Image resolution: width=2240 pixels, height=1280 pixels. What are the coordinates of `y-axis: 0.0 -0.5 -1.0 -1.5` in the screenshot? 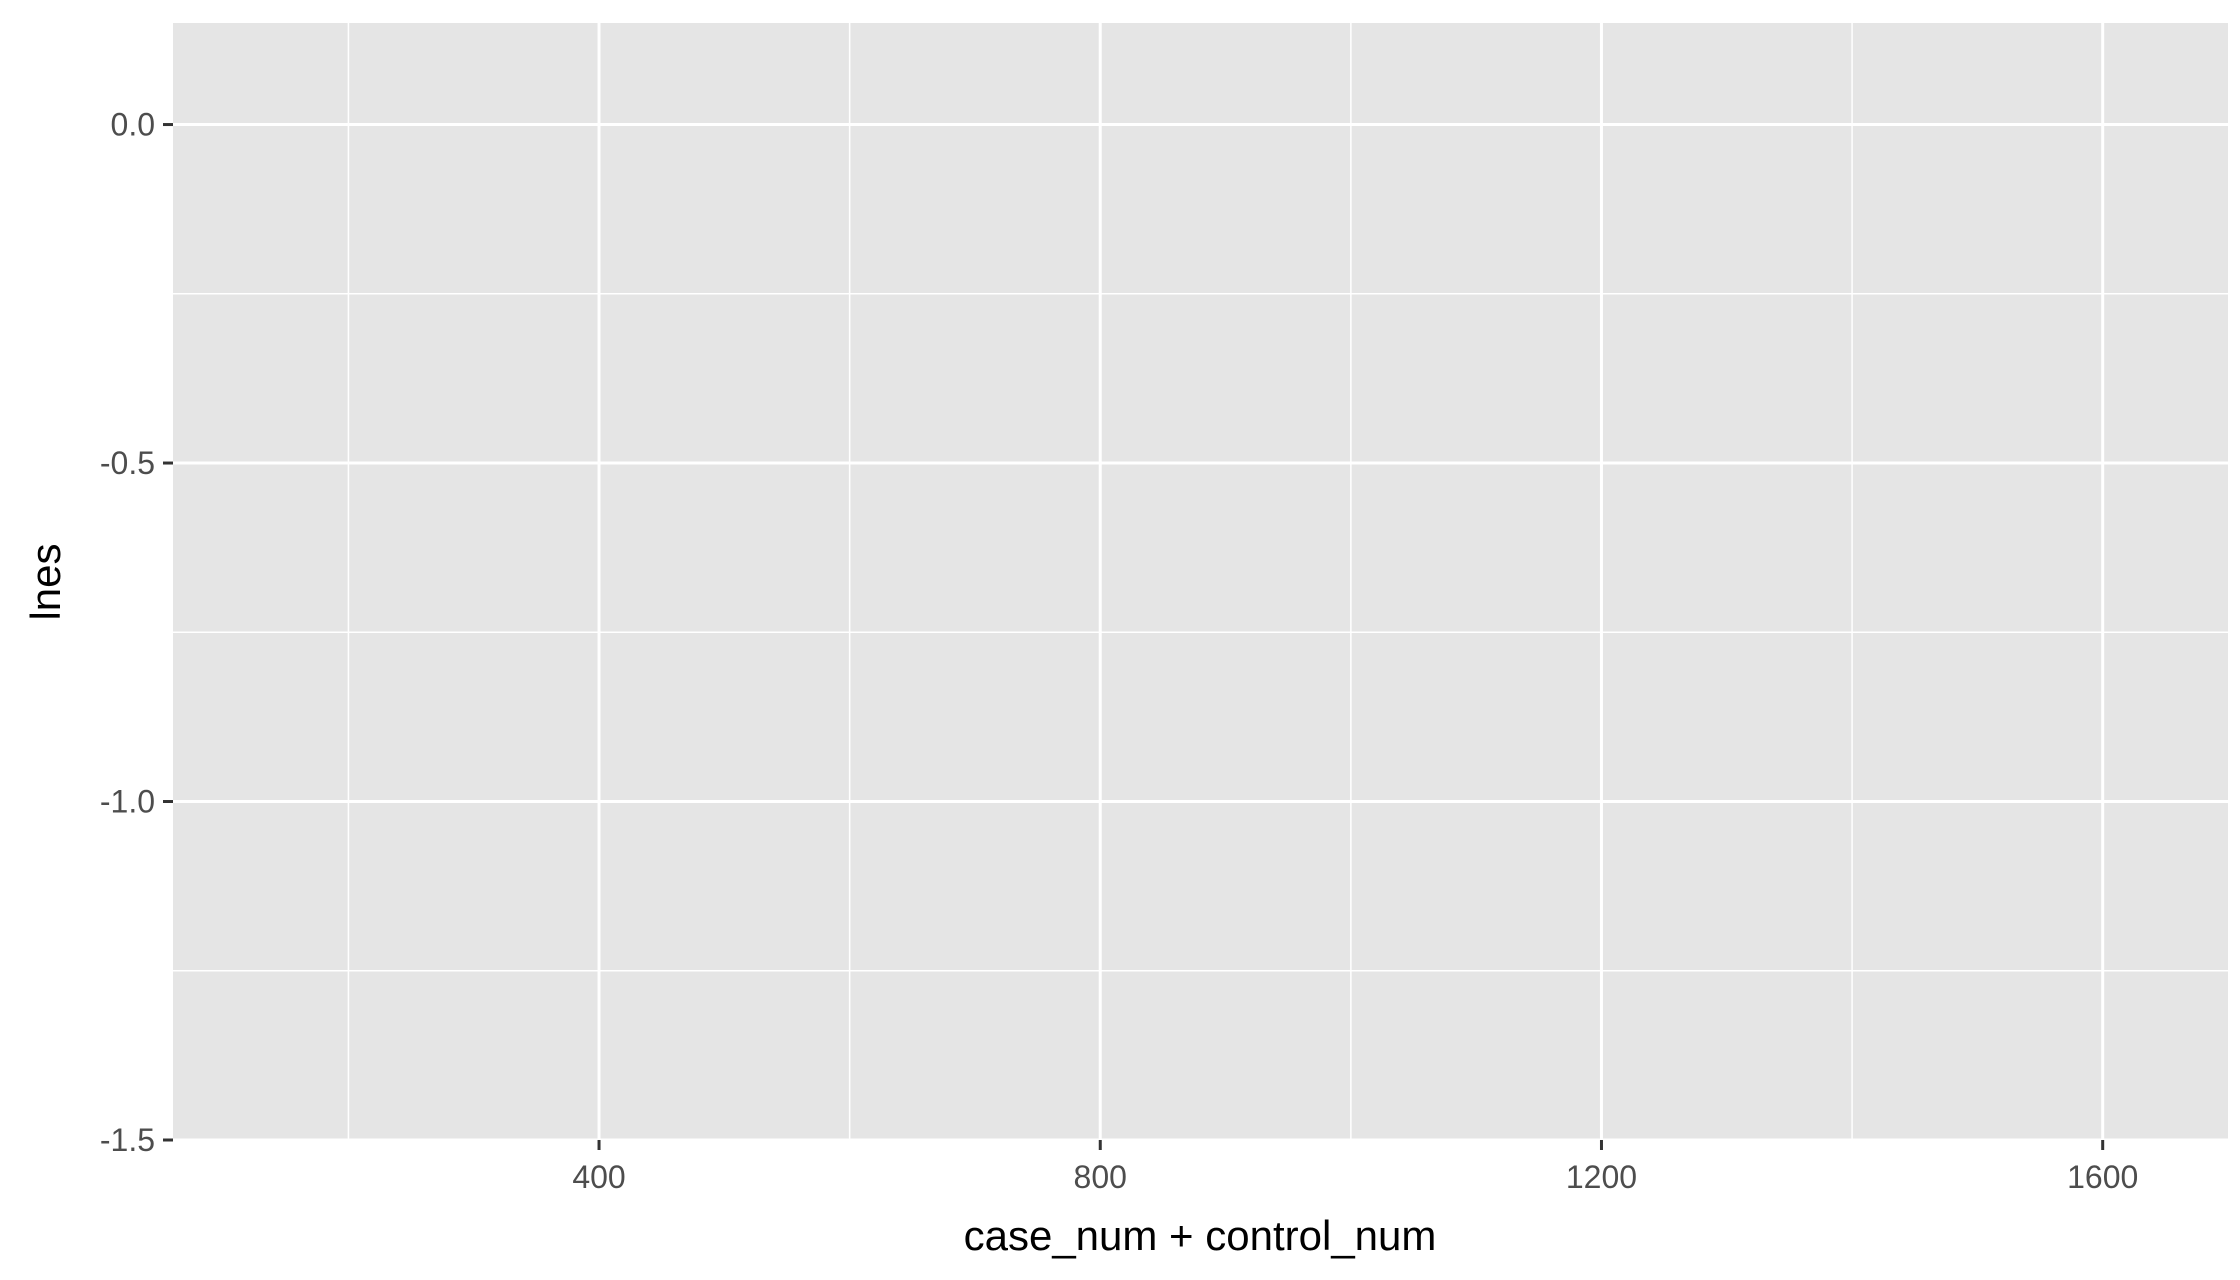 It's located at (136, 632).